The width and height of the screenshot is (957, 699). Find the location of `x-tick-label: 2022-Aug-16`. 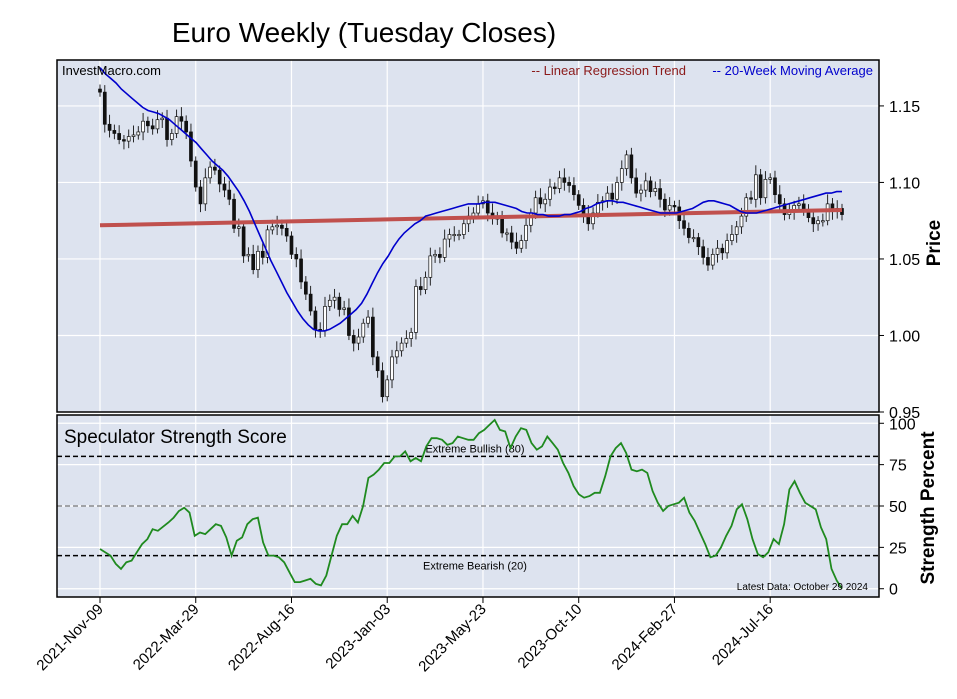

x-tick-label: 2022-Aug-16 is located at coordinates (261, 637).